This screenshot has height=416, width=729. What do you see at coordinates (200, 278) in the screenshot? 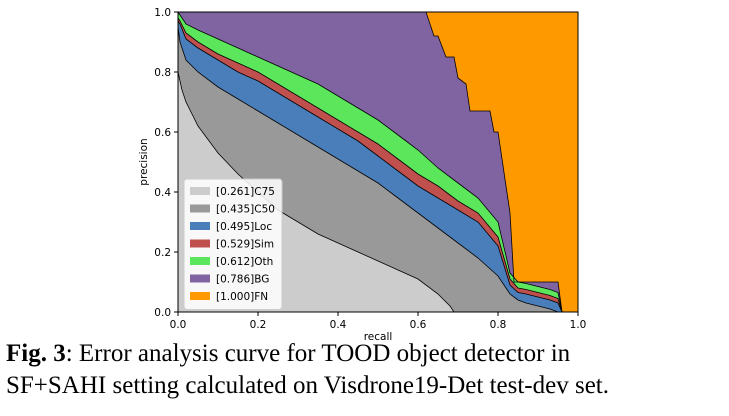
I see `legend-swatch-bg` at bounding box center [200, 278].